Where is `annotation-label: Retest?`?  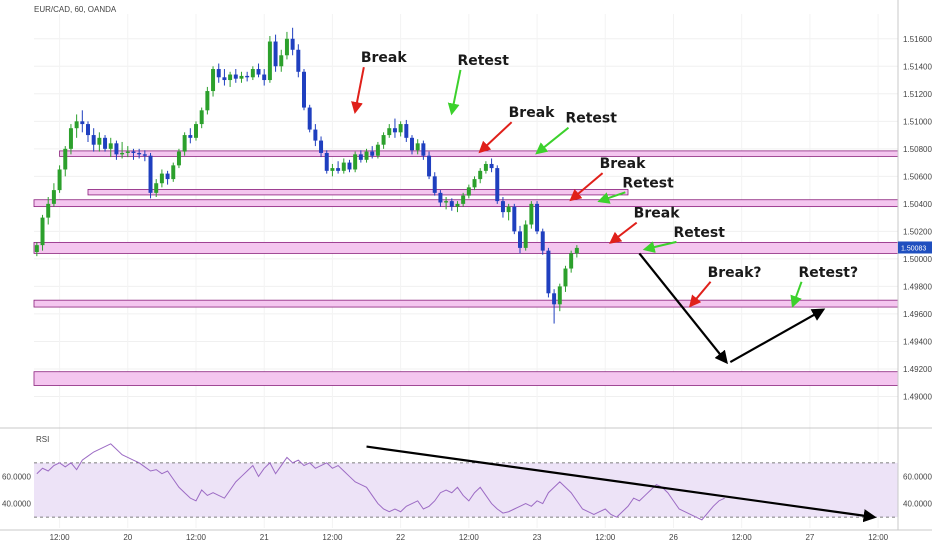 annotation-label: Retest? is located at coordinates (829, 273).